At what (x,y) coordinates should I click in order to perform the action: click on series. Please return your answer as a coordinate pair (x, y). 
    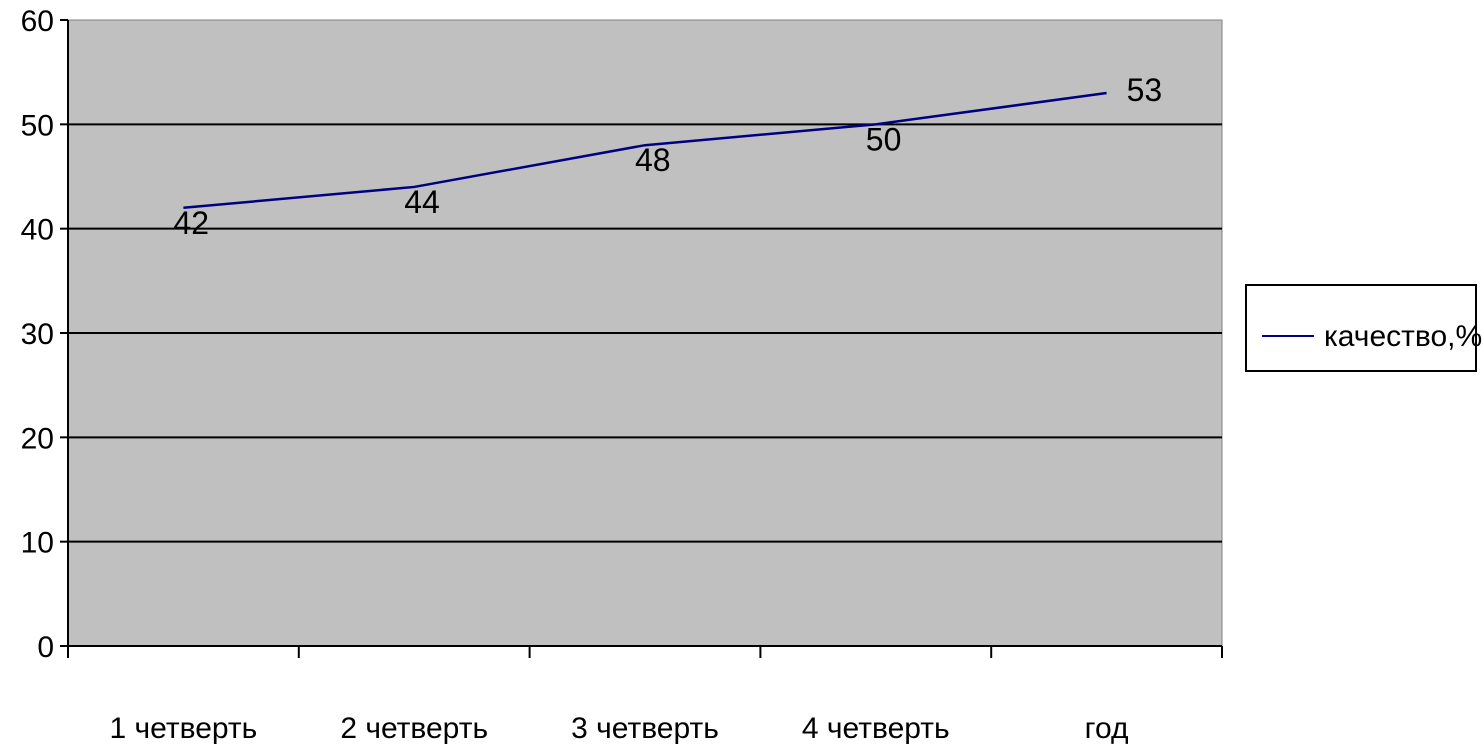
    Looking at the image, I should click on (645, 150).